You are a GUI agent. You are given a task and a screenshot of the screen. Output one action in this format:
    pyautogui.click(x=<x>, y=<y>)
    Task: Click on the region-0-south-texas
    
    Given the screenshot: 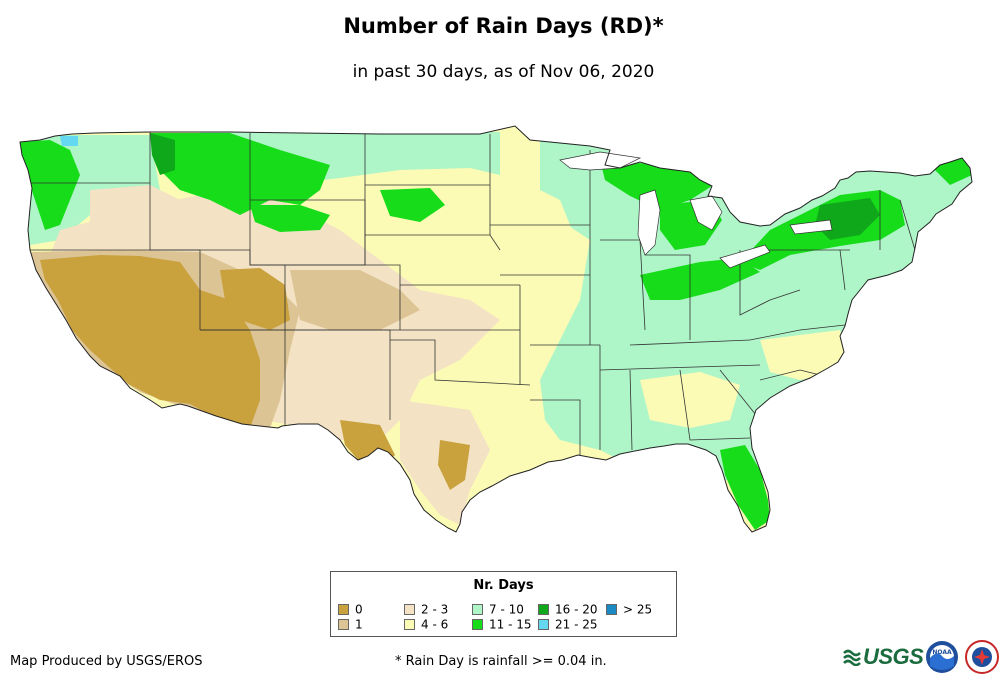 What is the action you would take?
    pyautogui.click(x=454, y=465)
    